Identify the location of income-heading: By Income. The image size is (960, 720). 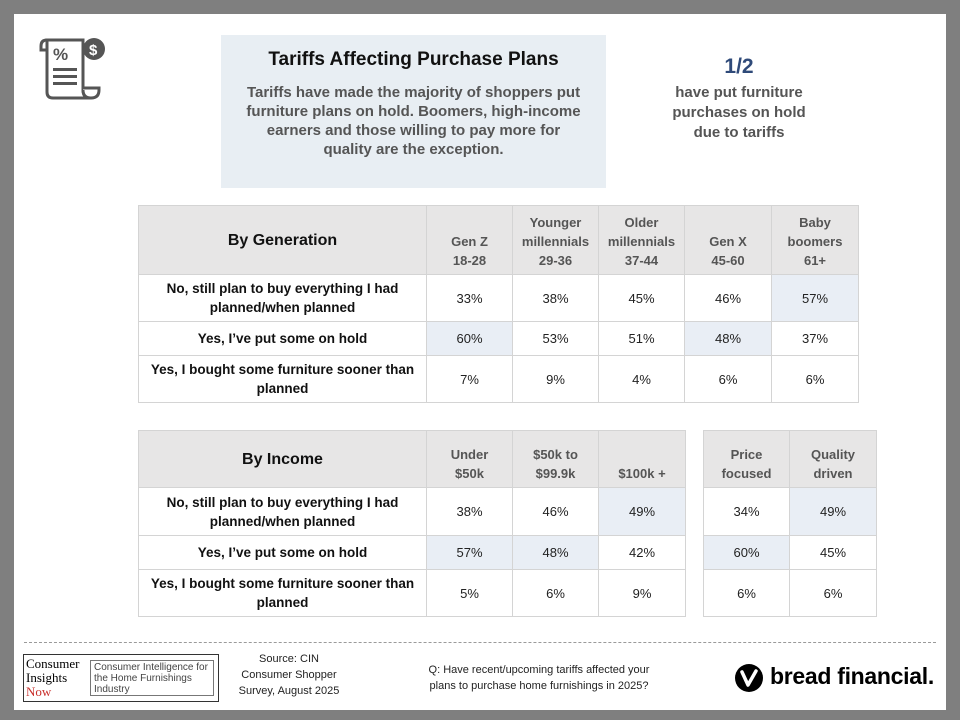
(282, 459).